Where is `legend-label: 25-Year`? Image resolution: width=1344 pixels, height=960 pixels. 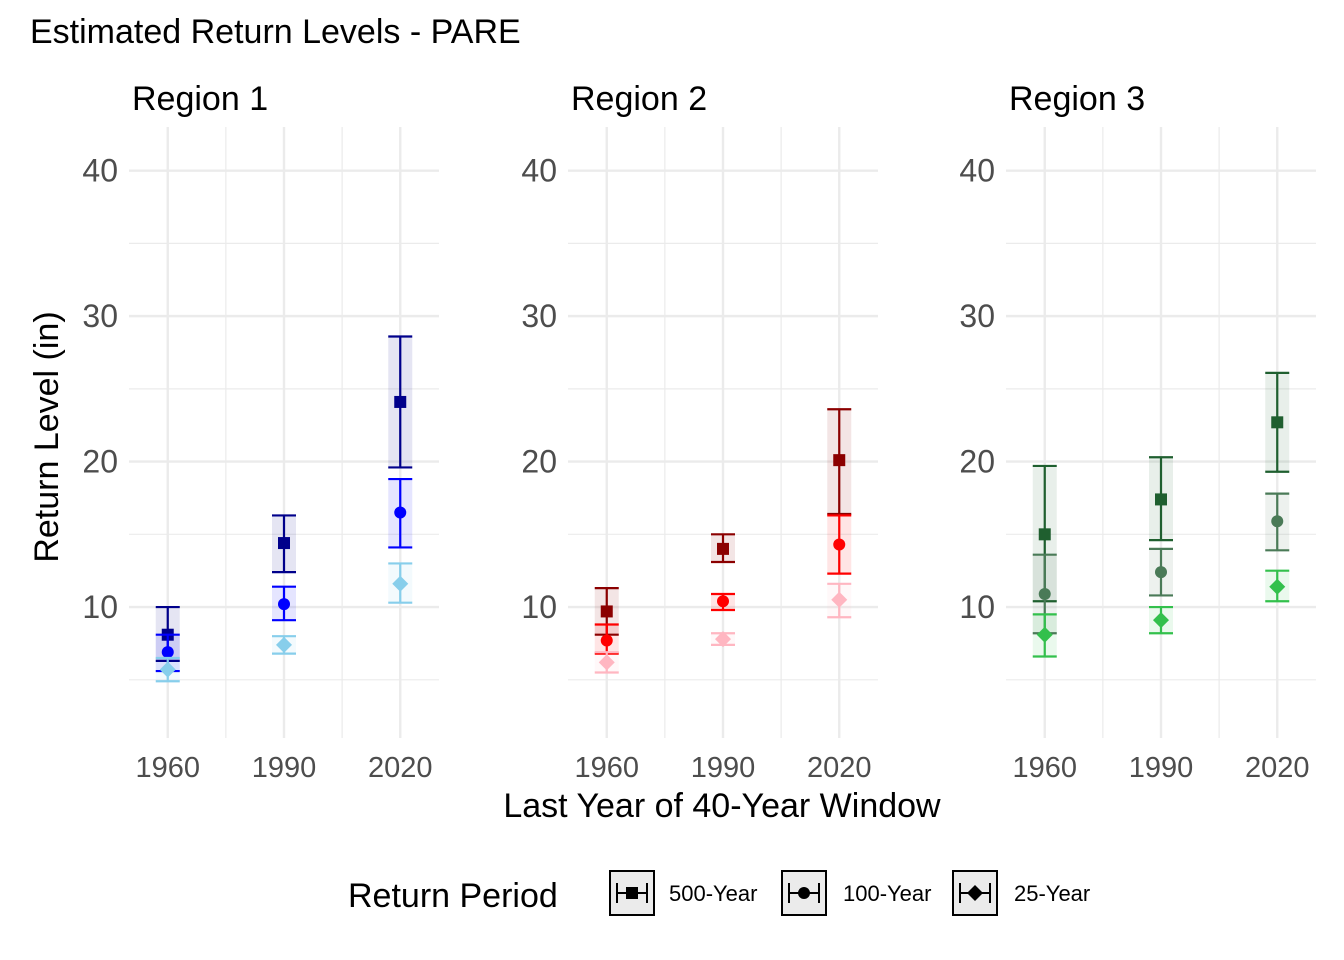
legend-label: 25-Year is located at coordinates (1052, 893).